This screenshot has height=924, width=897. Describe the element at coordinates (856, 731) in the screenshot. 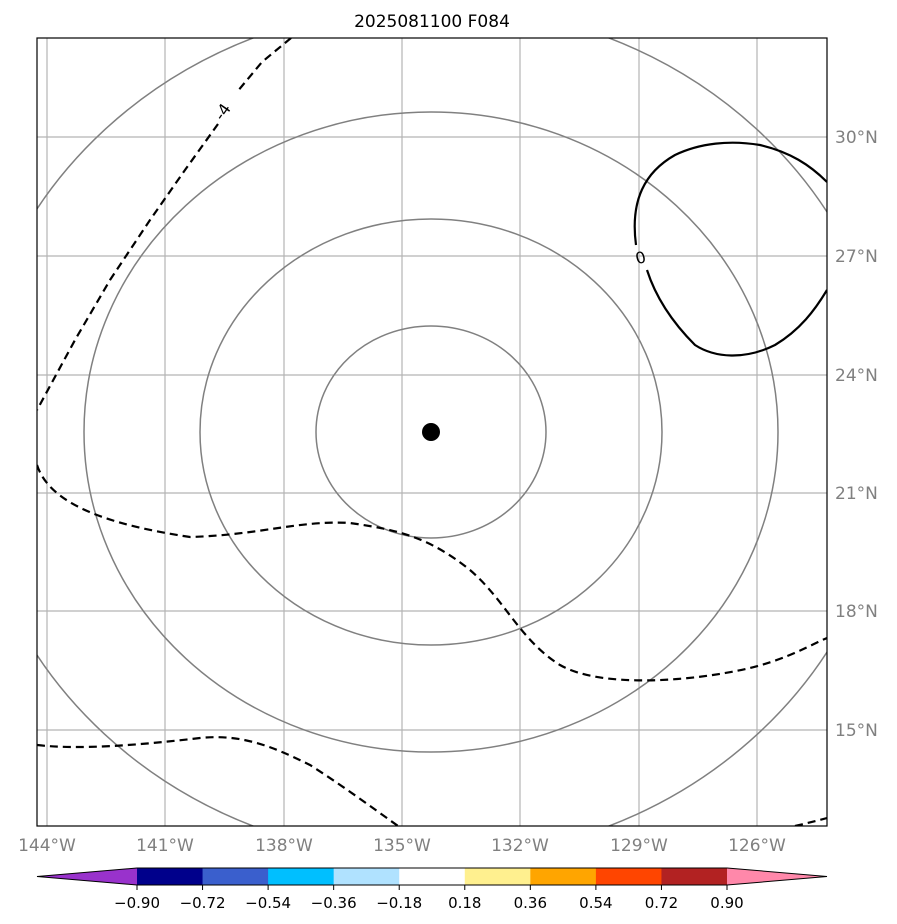

I see `lat-label: 15°N` at that location.